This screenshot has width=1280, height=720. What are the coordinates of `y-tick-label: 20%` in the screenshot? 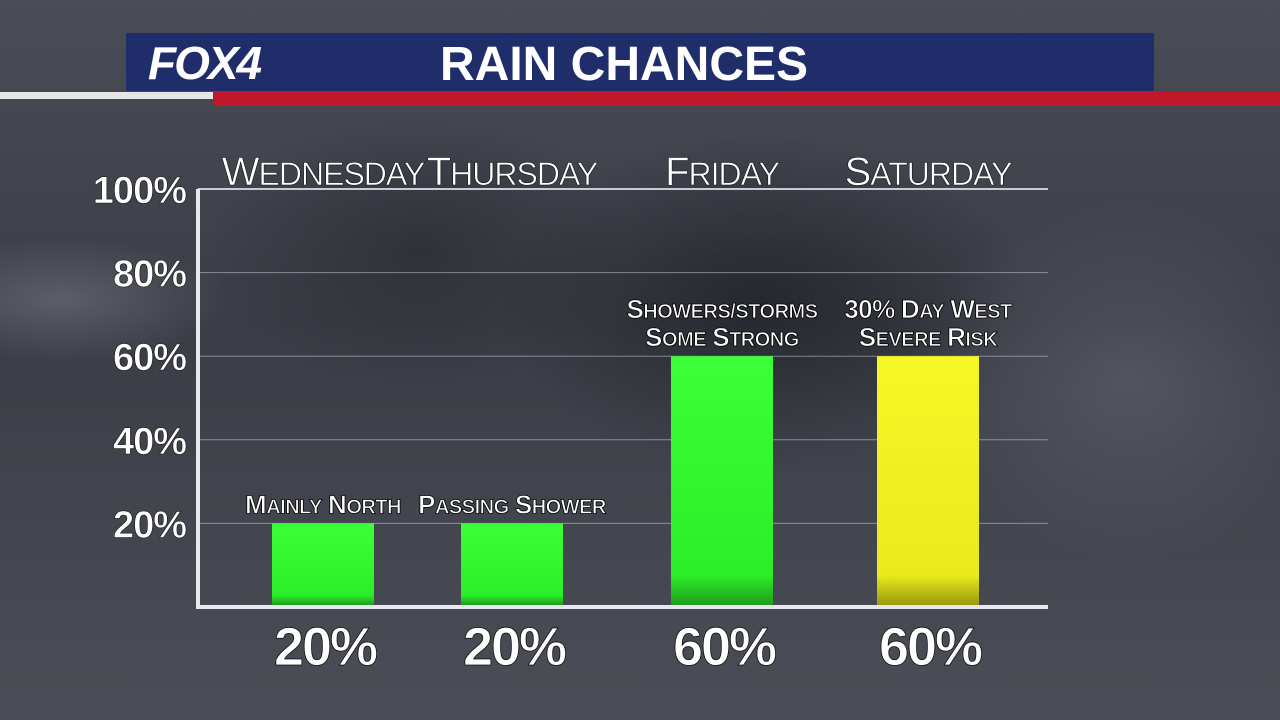 It's located at (149, 525).